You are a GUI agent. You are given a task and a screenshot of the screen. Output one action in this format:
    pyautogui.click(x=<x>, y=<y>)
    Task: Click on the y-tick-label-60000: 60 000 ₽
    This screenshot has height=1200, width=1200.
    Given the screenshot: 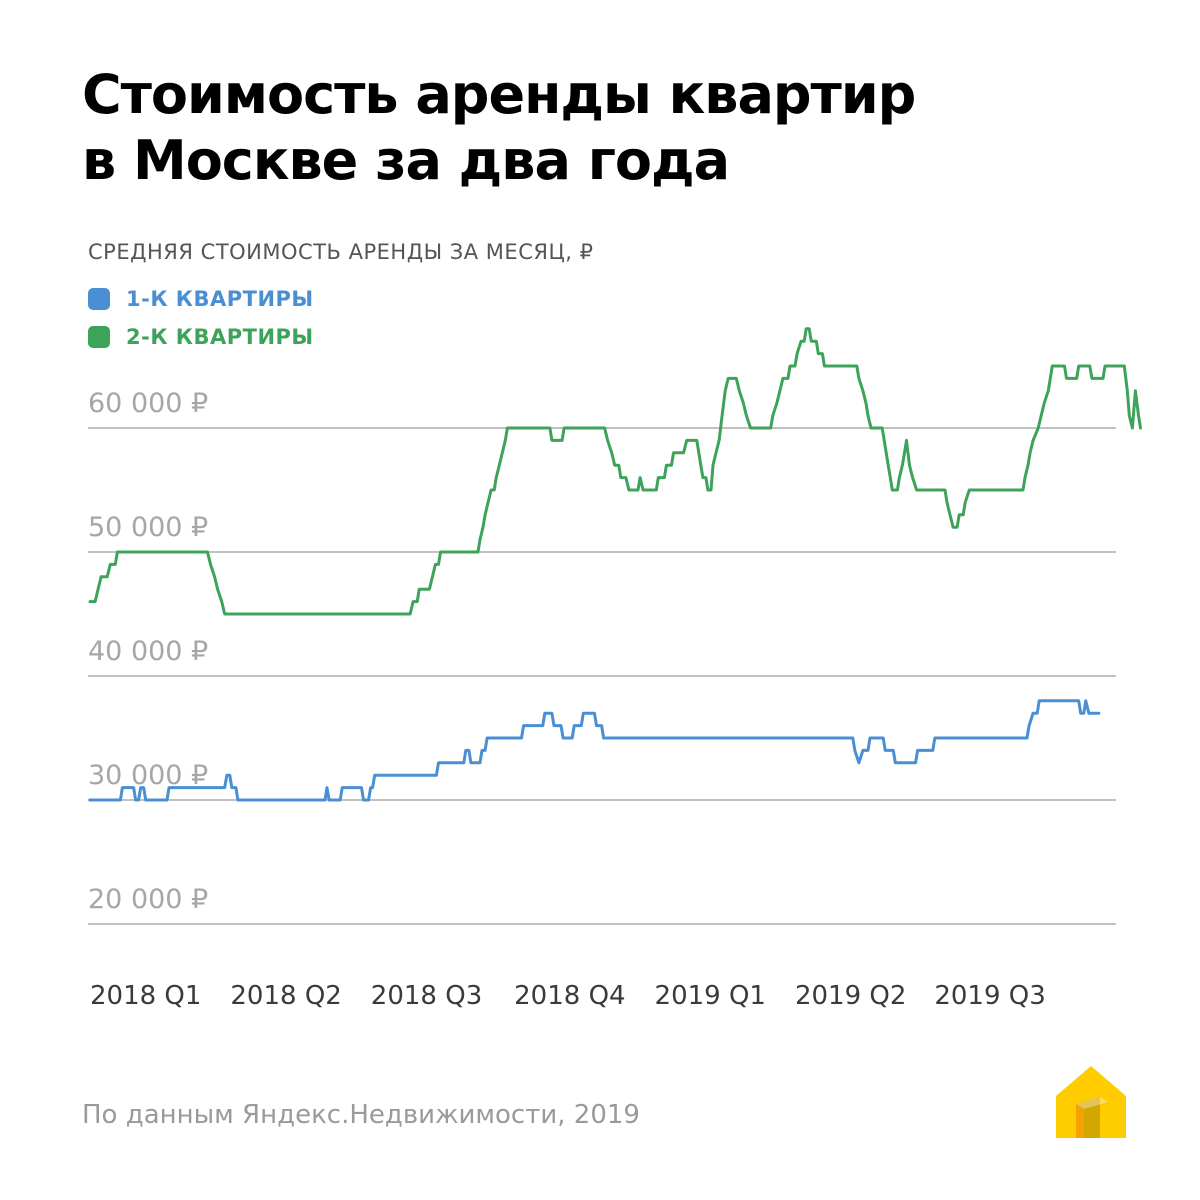 What is the action you would take?
    pyautogui.click(x=148, y=403)
    